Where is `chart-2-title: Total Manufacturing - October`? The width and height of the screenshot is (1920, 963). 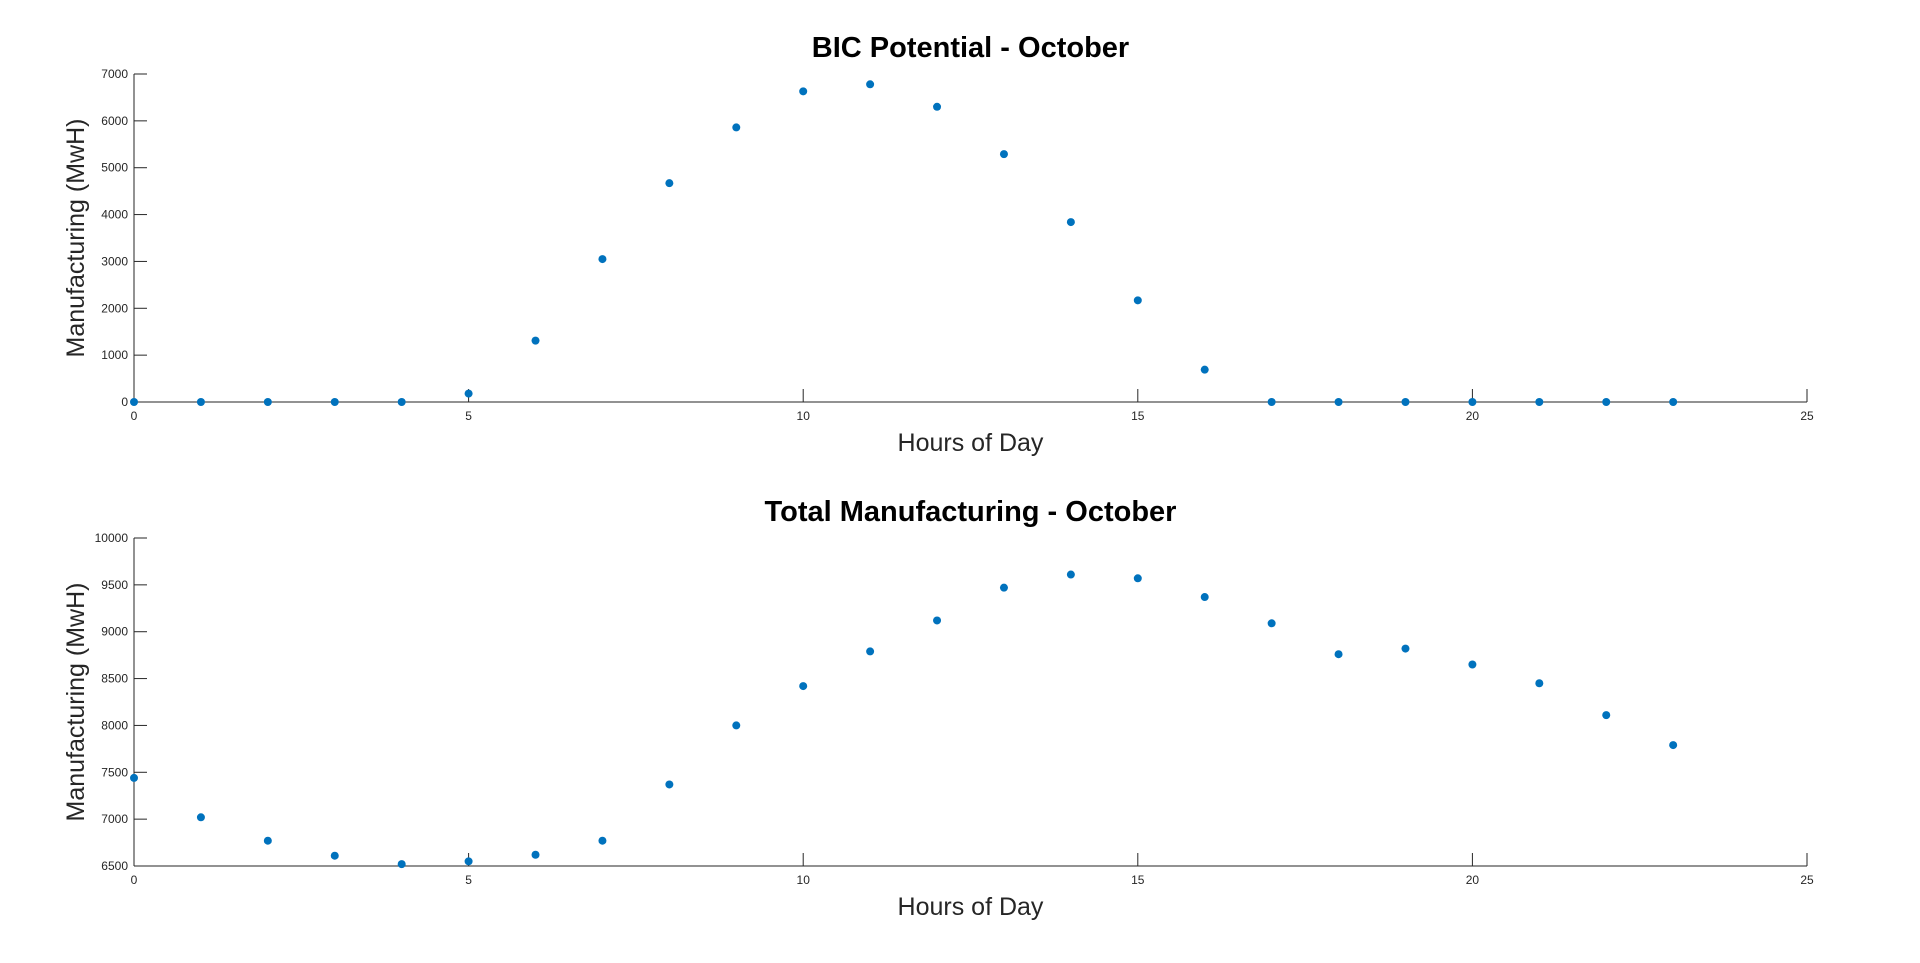 chart-2-title: Total Manufacturing - October is located at coordinates (971, 512).